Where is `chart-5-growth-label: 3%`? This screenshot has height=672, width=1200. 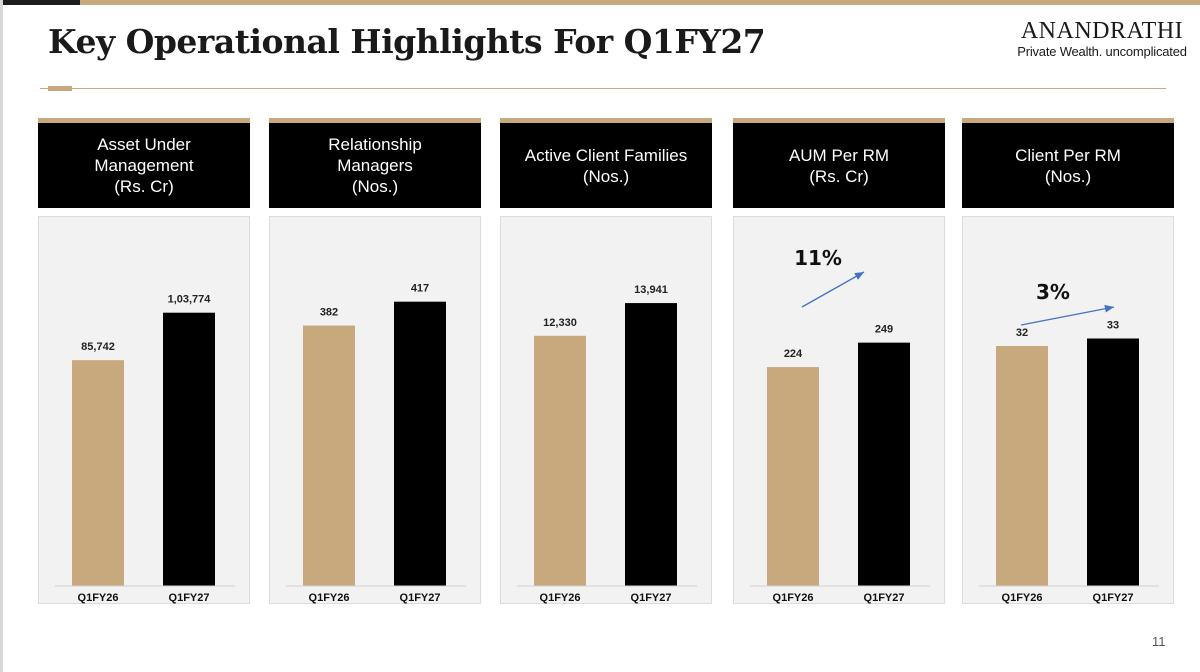
chart-5-growth-label: 3% is located at coordinates (1053, 292).